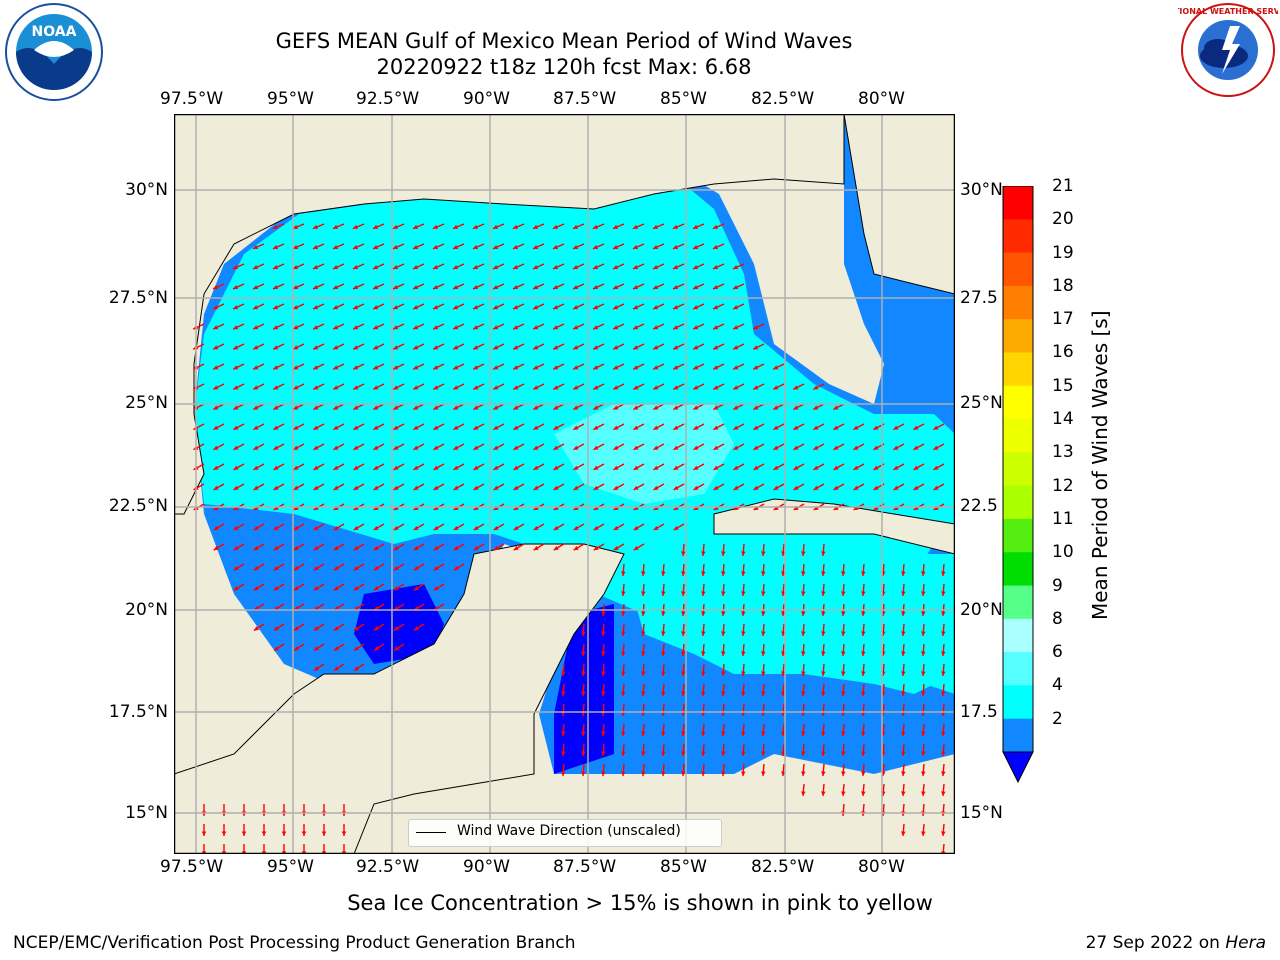 This screenshot has height=960, width=1280. Describe the element at coordinates (1063, 452) in the screenshot. I see `colorbar-tick-label: 13` at that location.